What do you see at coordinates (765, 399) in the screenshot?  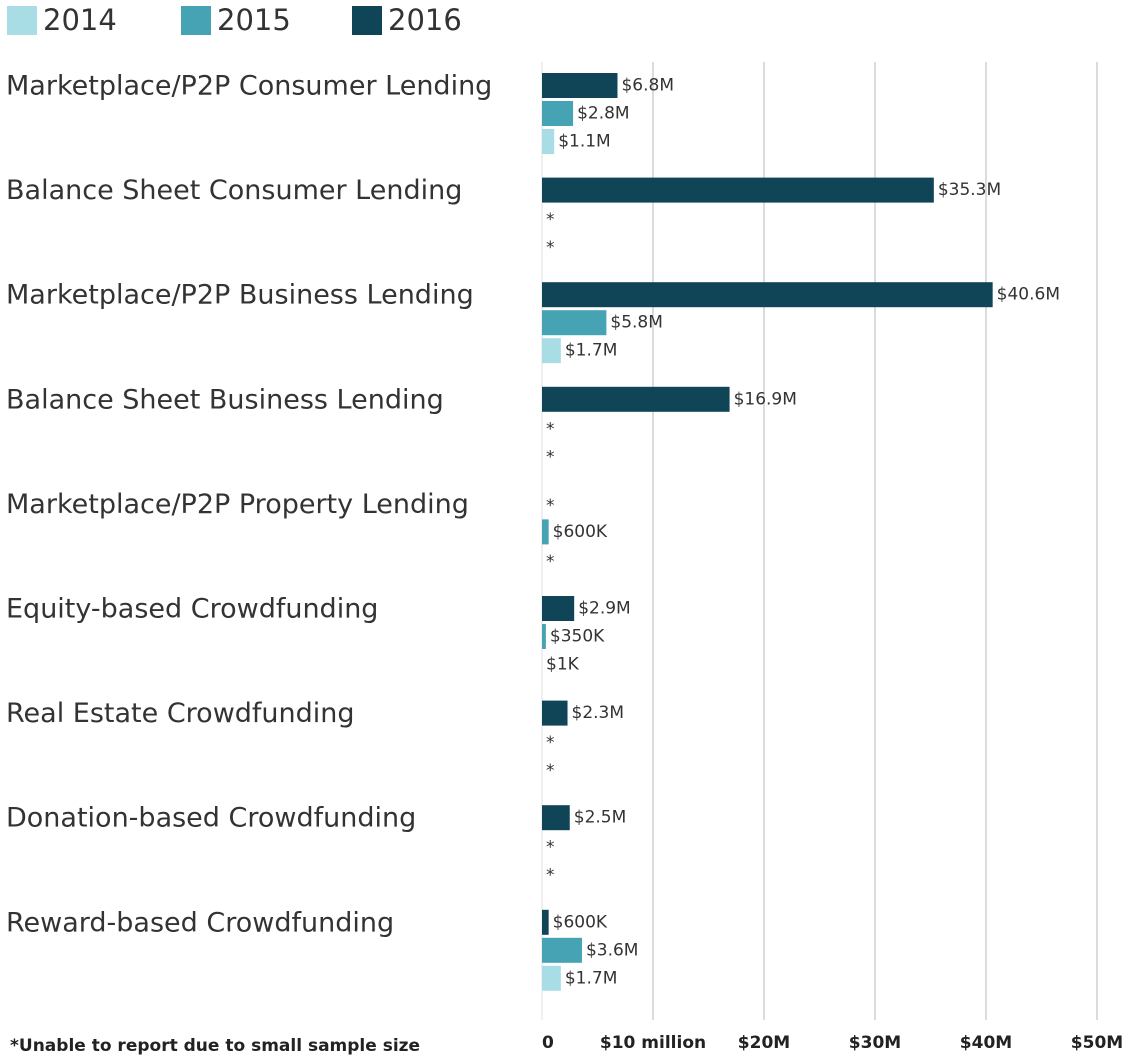 I see `value-label: $16.9M` at bounding box center [765, 399].